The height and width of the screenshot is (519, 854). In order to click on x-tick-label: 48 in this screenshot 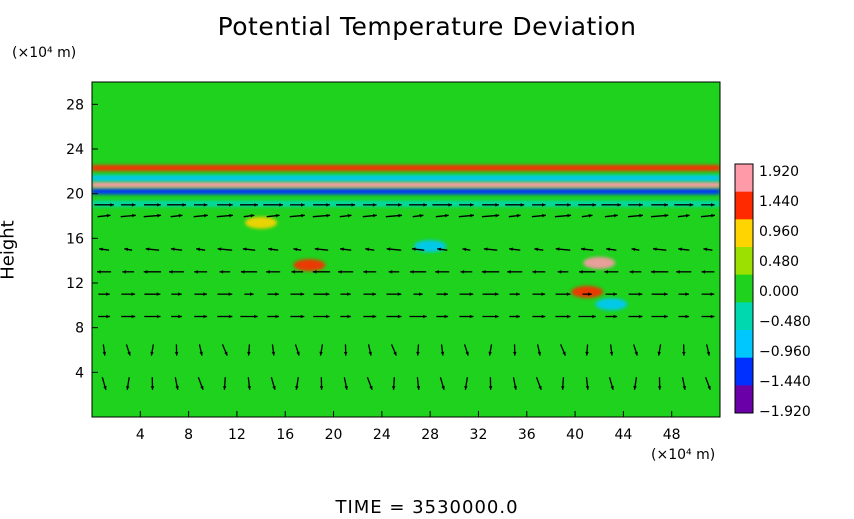, I will do `click(672, 435)`.